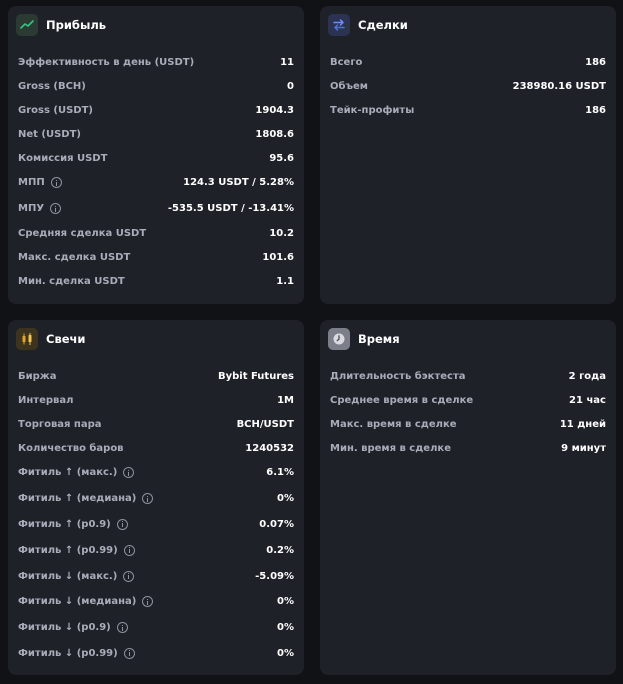  Describe the element at coordinates (468, 62) in the screenshot. I see `stat-row: Всего 186` at that location.